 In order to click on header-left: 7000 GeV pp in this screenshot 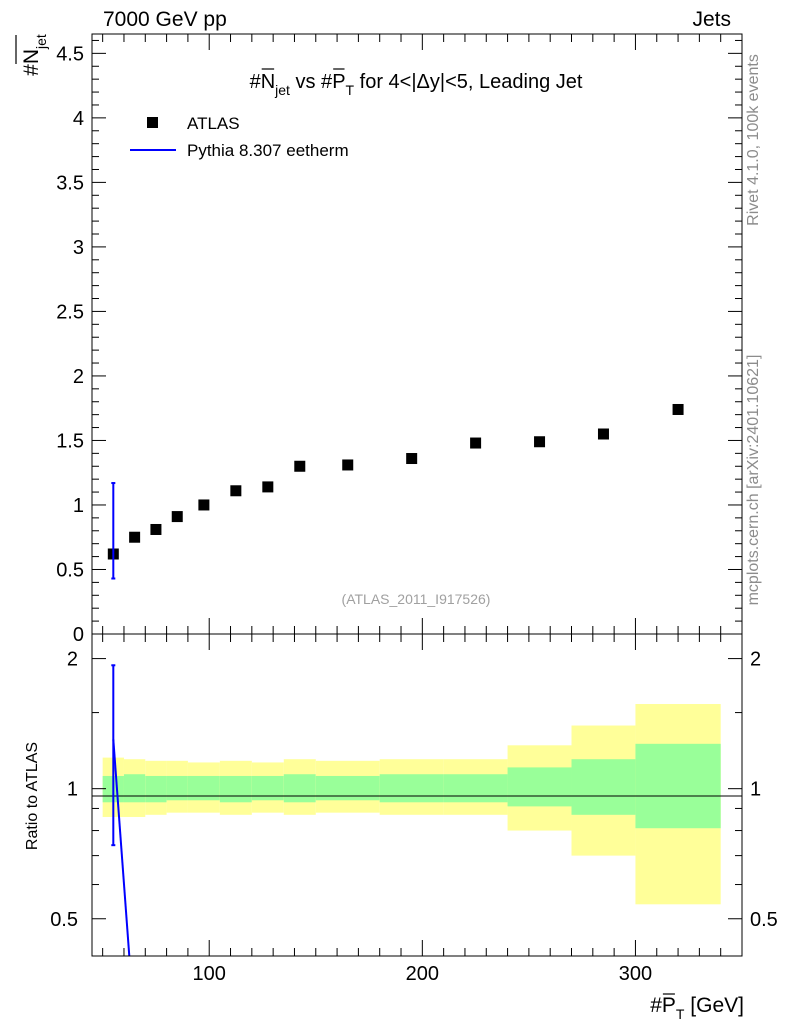, I will do `click(165, 19)`.